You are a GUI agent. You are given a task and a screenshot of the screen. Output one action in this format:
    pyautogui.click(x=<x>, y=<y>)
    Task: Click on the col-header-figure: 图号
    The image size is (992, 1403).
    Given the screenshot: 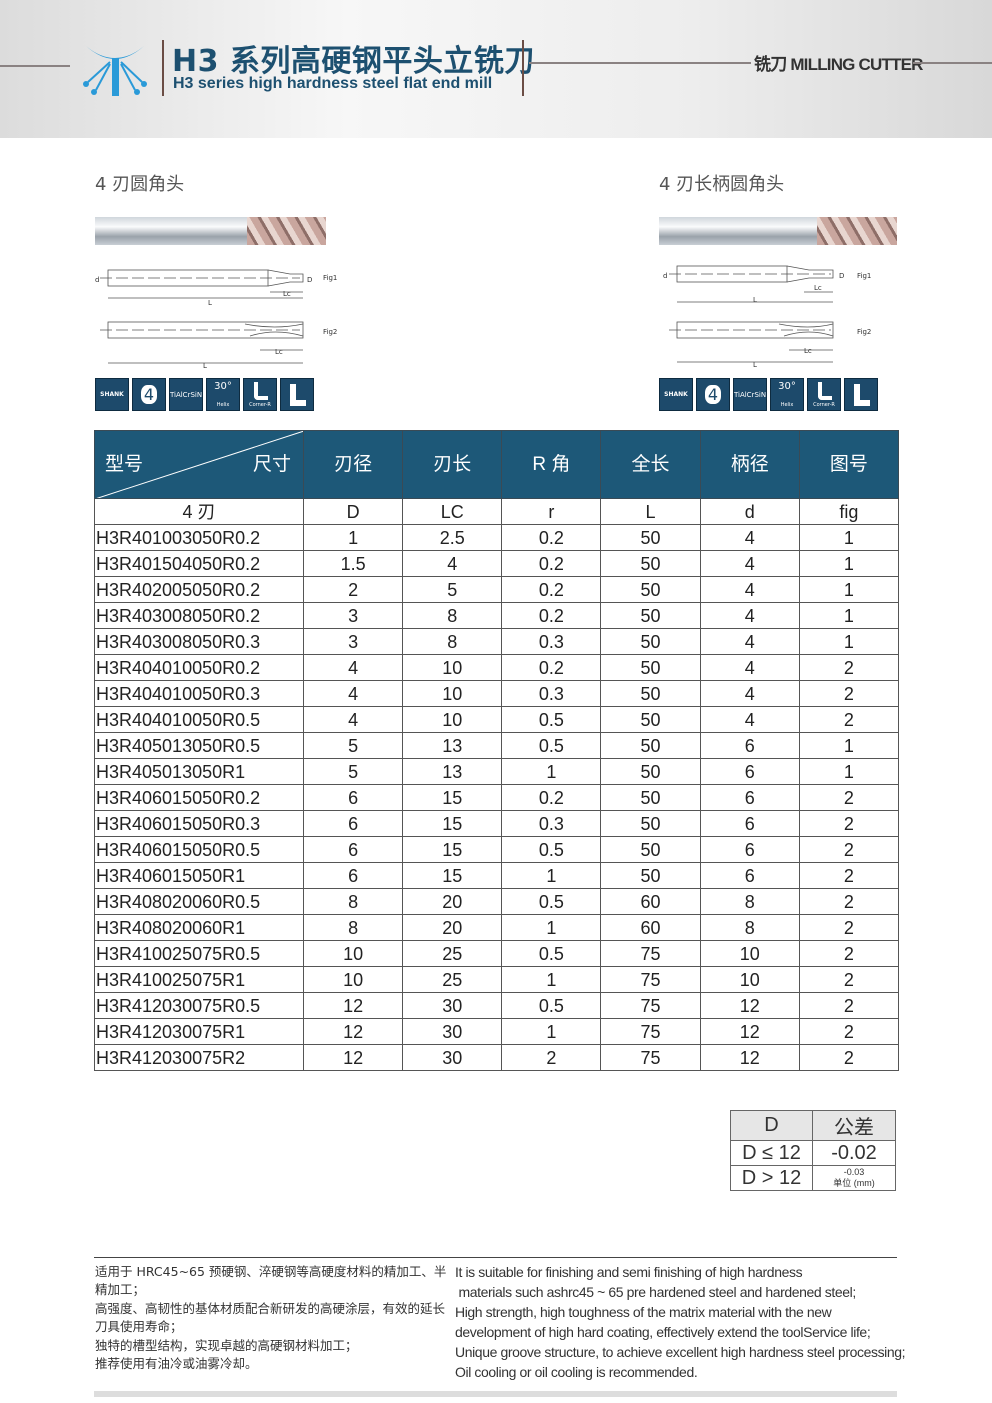 What is the action you would take?
    pyautogui.click(x=849, y=464)
    